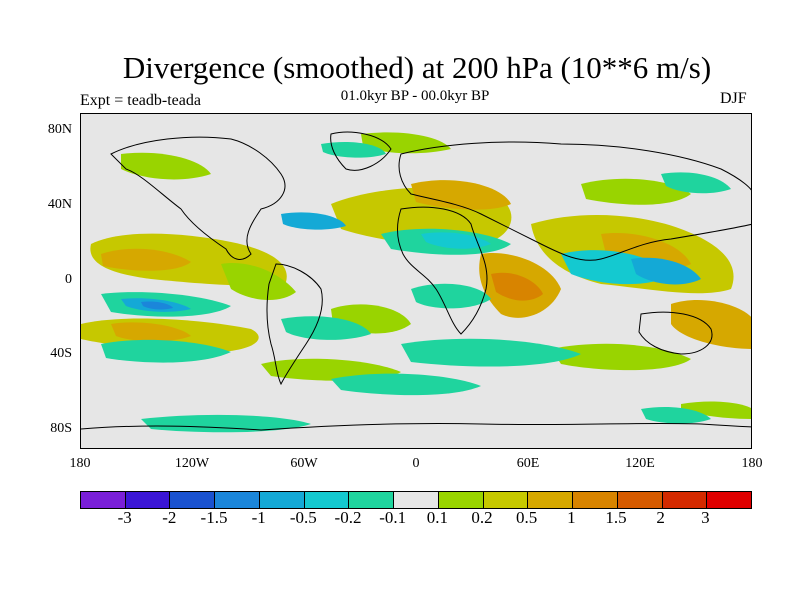 The width and height of the screenshot is (800, 600). What do you see at coordinates (348, 517) in the screenshot?
I see `colorbar-label: -0.2` at bounding box center [348, 517].